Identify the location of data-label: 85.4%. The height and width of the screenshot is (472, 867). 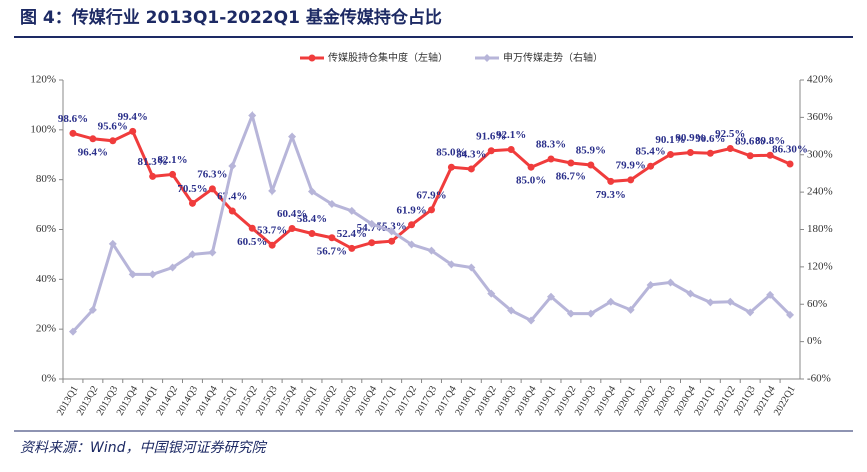
(650, 152).